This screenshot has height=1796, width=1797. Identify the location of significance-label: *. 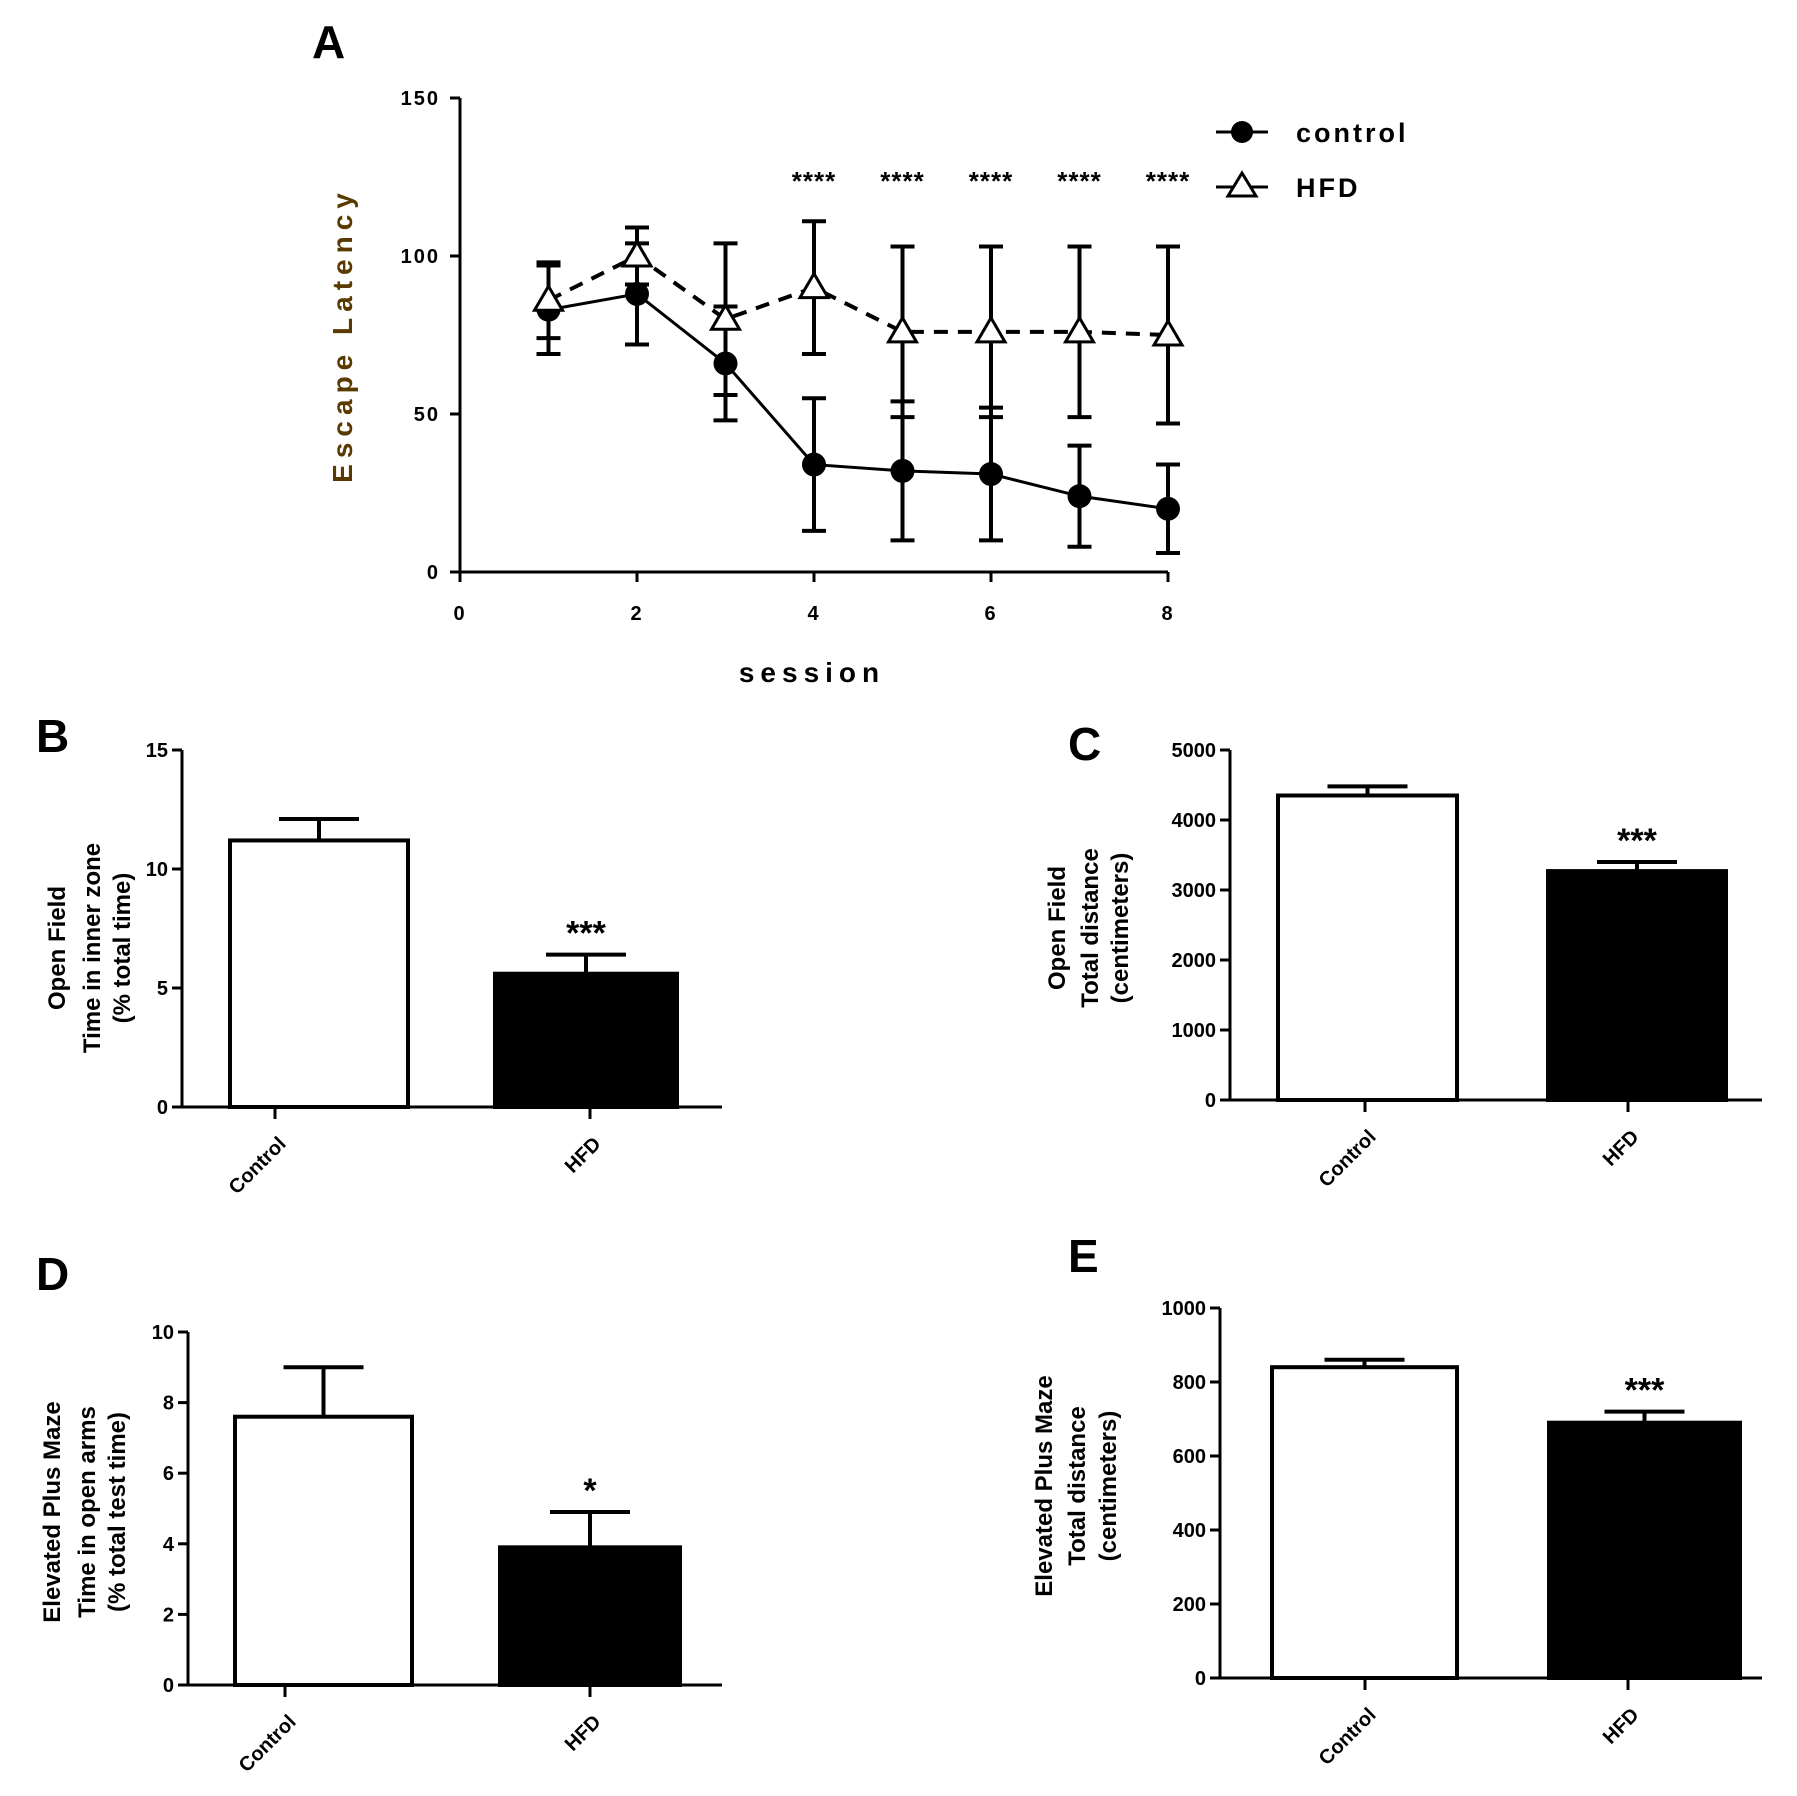
(590, 1491).